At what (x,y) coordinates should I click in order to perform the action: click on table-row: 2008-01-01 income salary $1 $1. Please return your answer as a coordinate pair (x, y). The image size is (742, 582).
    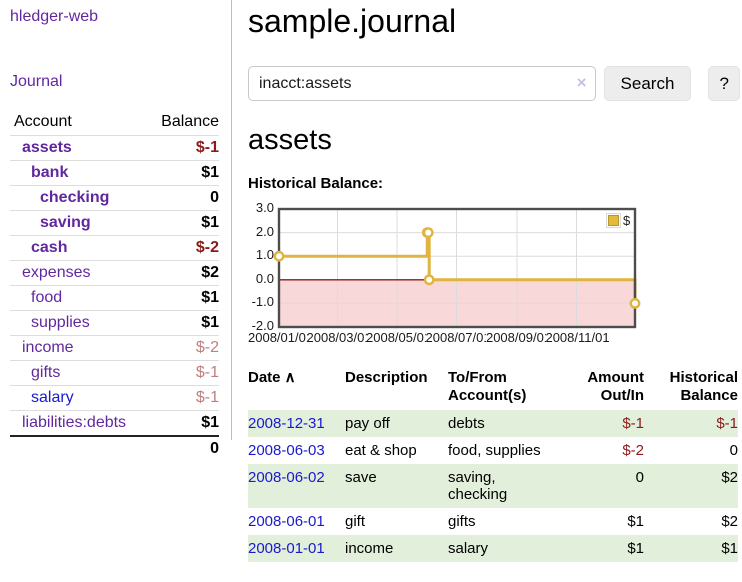
    Looking at the image, I should click on (493, 548).